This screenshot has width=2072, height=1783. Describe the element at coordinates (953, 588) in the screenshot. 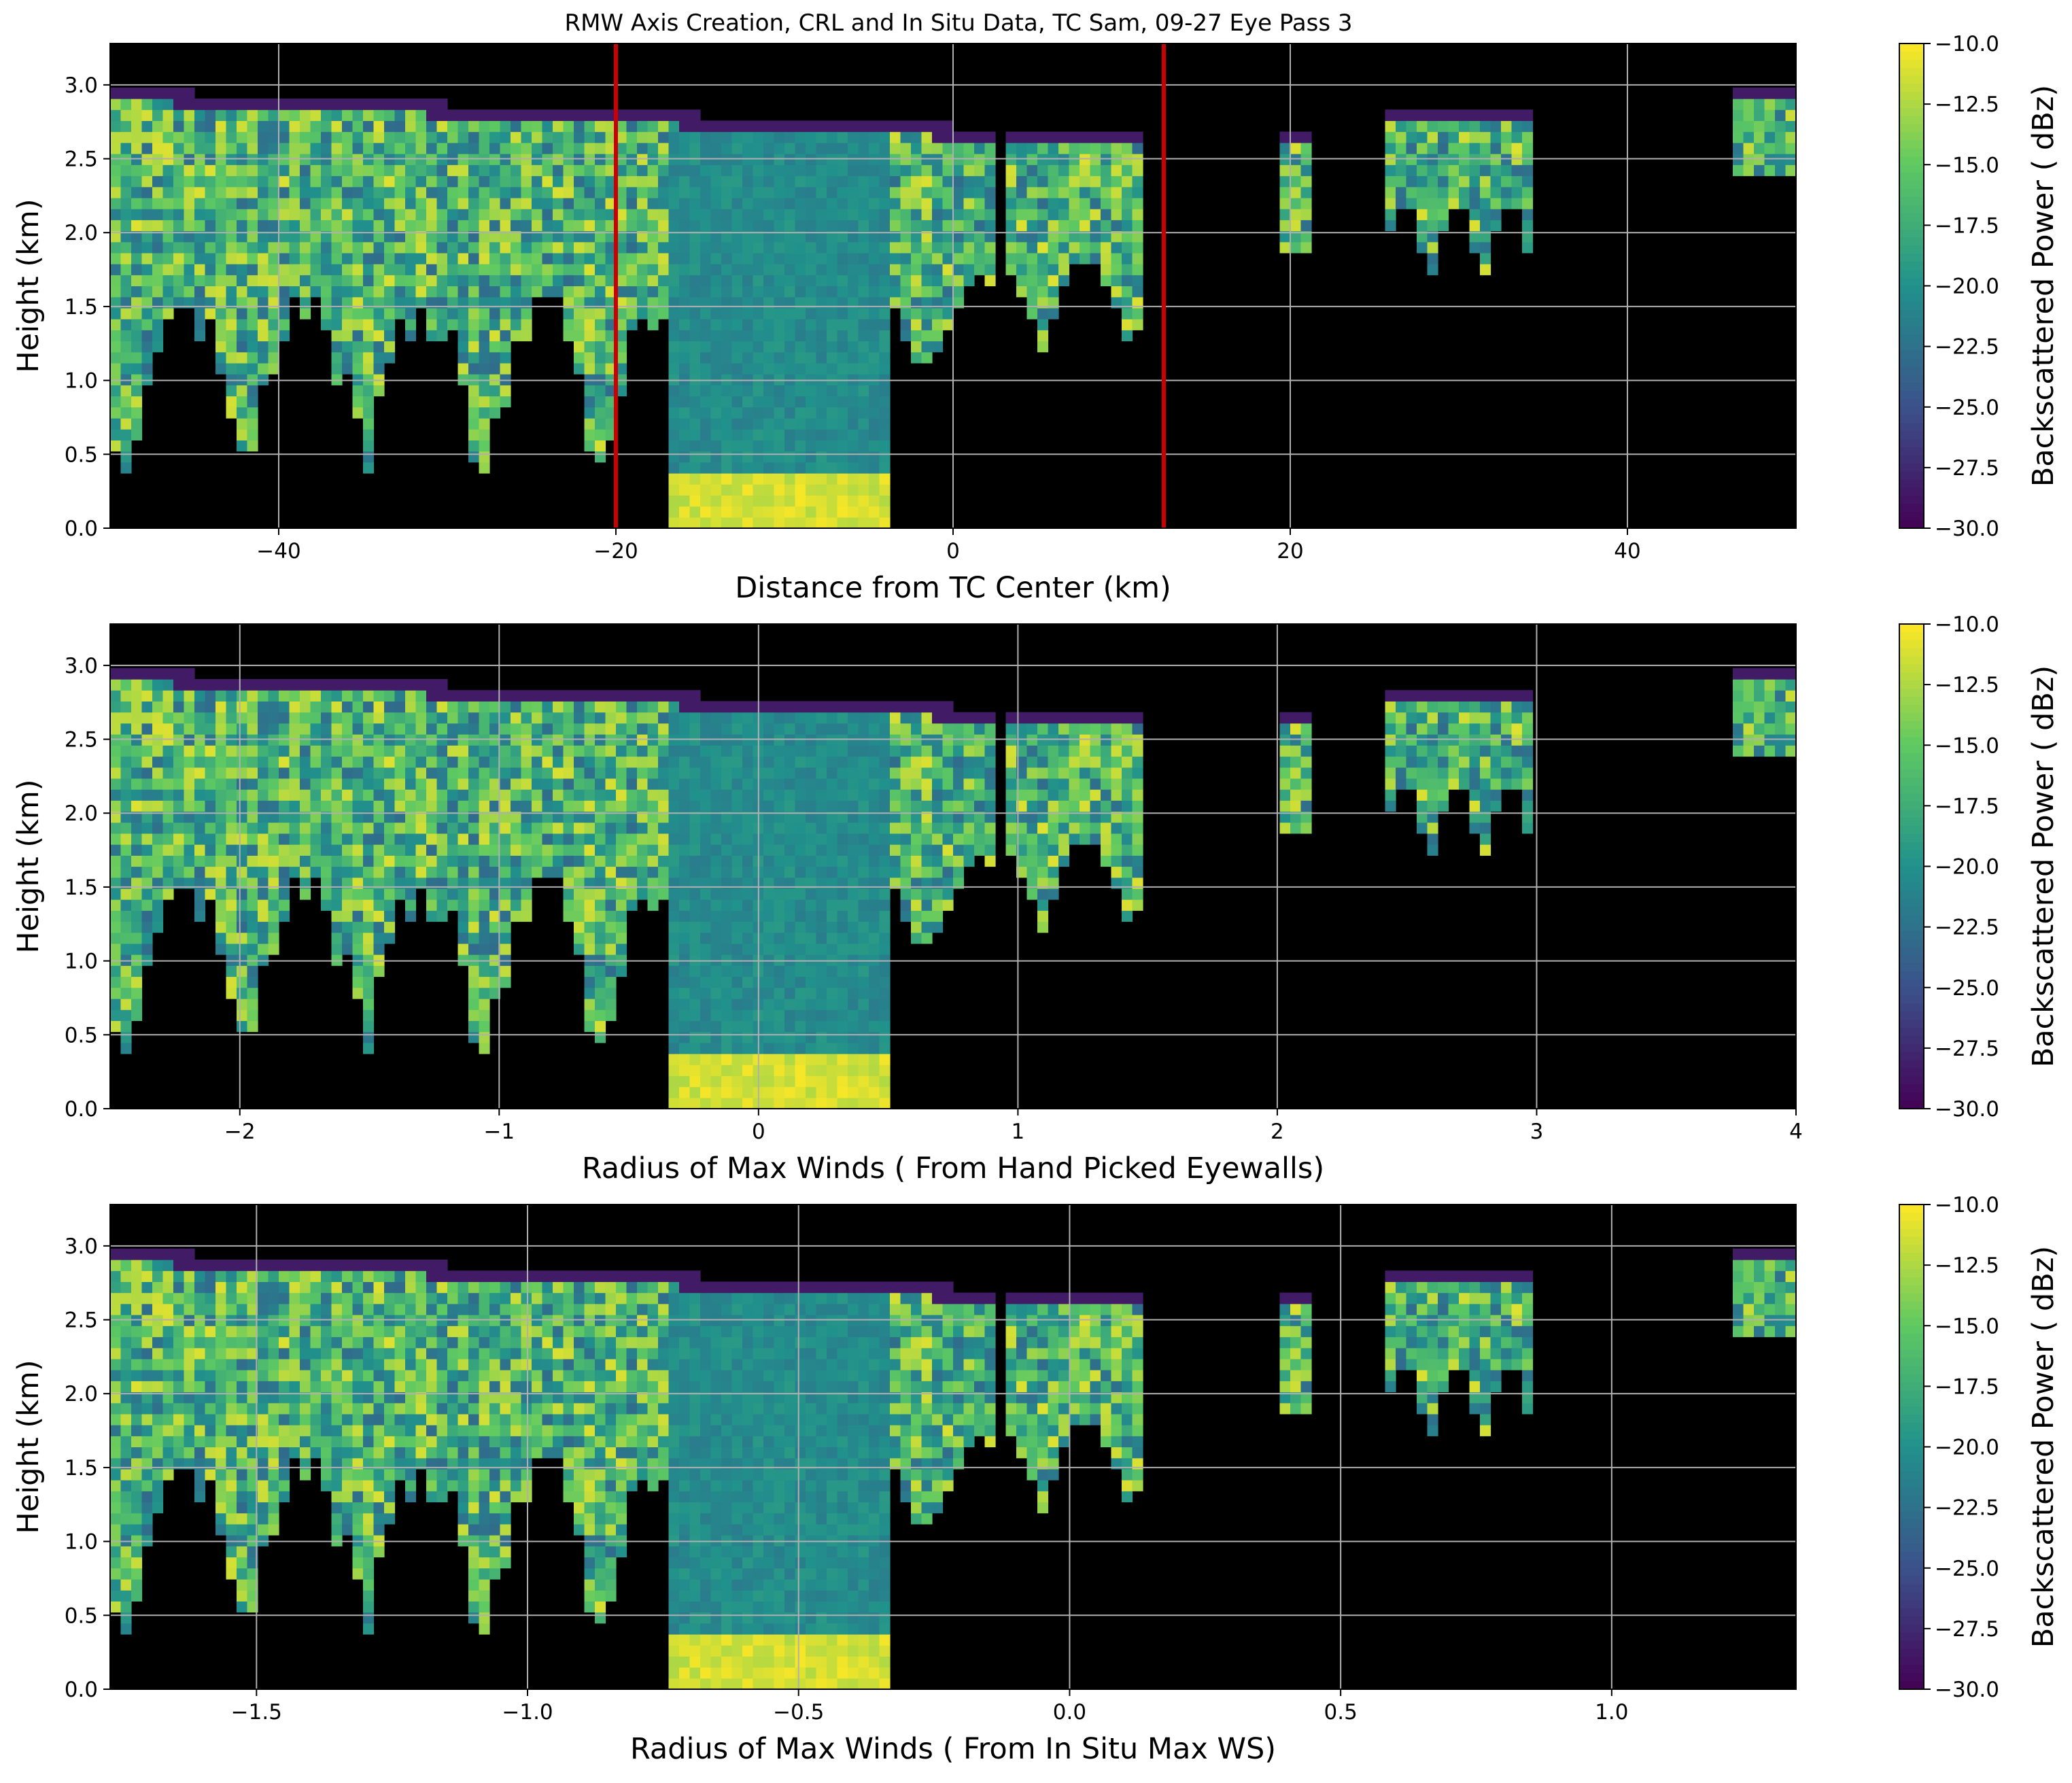

I see `x-axis-label: Distance from TC Center (km)` at that location.